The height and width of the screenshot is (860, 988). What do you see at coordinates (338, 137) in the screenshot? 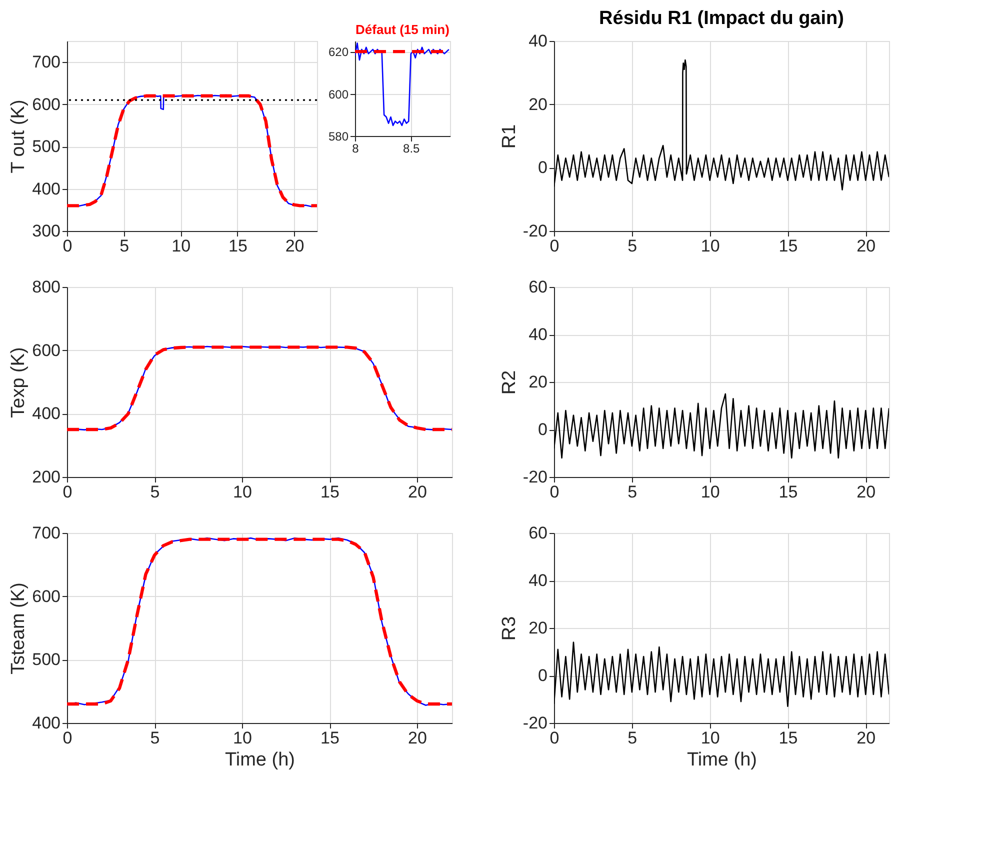
I see `y-tick-label: 580` at bounding box center [338, 137].